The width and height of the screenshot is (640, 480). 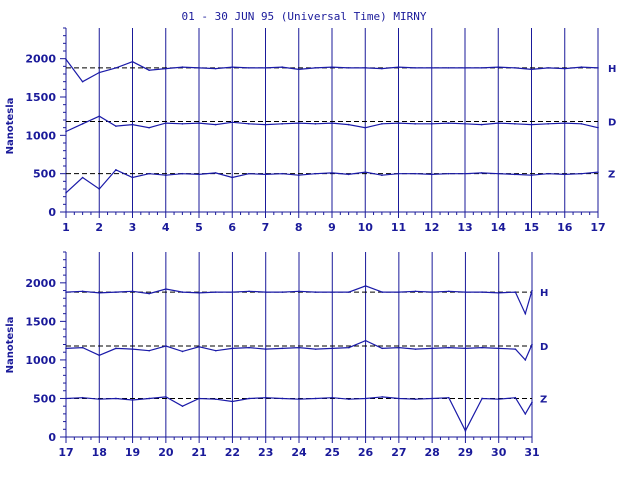 What do you see at coordinates (198, 452) in the screenshot?
I see `x-tick-label: 21` at bounding box center [198, 452].